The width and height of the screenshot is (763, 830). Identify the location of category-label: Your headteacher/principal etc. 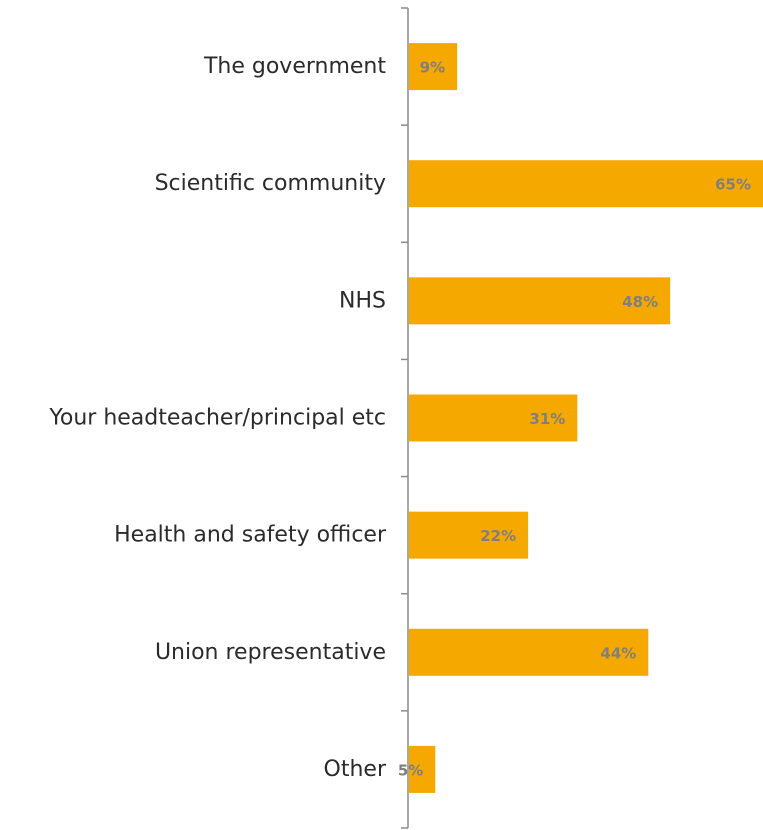
(217, 418).